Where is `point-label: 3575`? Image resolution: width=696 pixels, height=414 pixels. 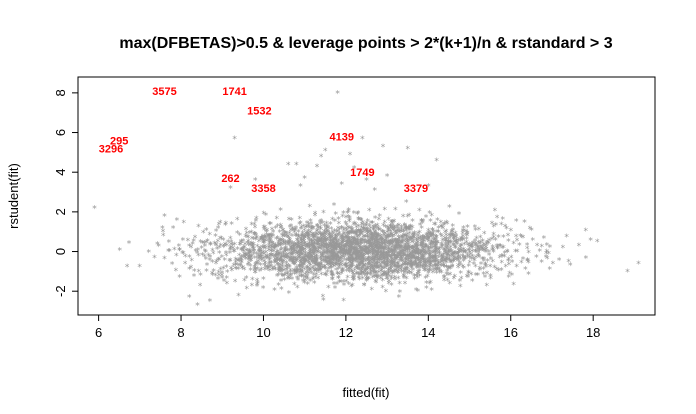
point-label: 3575 is located at coordinates (164, 92).